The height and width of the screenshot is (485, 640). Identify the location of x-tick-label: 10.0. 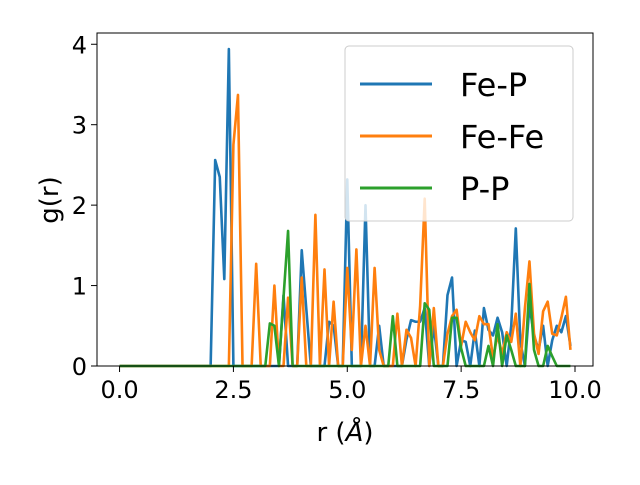
(574, 390).